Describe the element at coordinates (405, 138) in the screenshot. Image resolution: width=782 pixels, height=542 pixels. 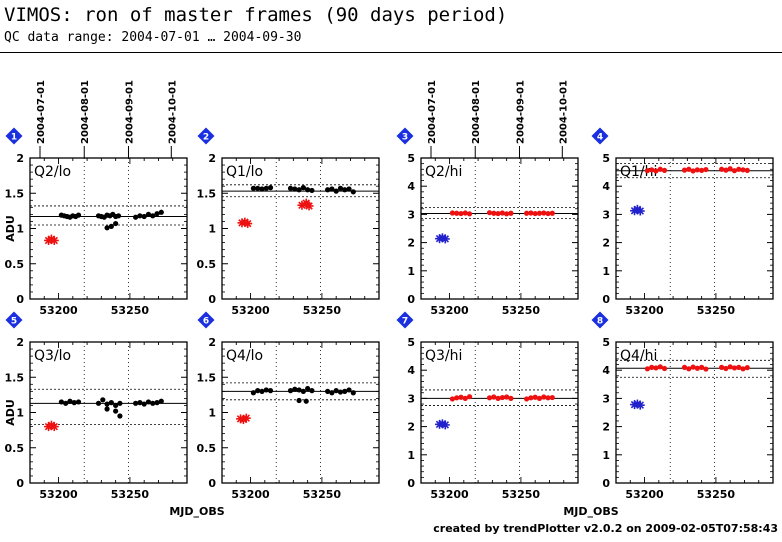
I see `panel-badge-number: 3` at that location.